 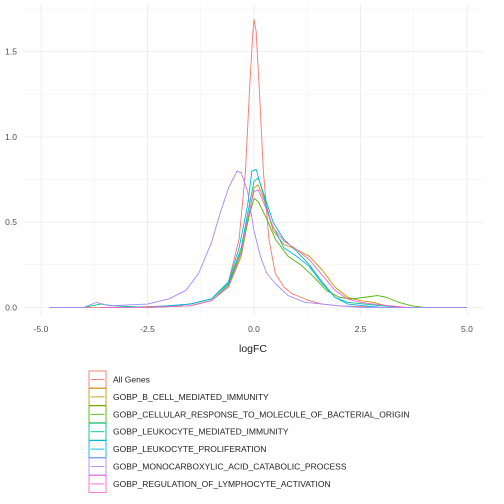 What do you see at coordinates (11, 52) in the screenshot?
I see `y-tick-label: 1.5` at bounding box center [11, 52].